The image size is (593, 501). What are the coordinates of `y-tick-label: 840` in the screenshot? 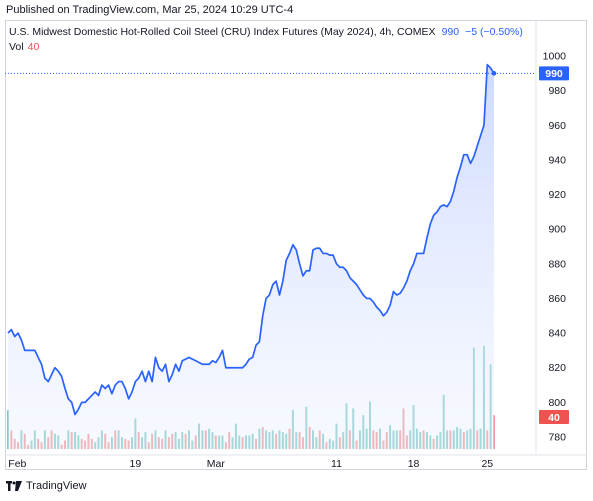 It's located at (557, 334).